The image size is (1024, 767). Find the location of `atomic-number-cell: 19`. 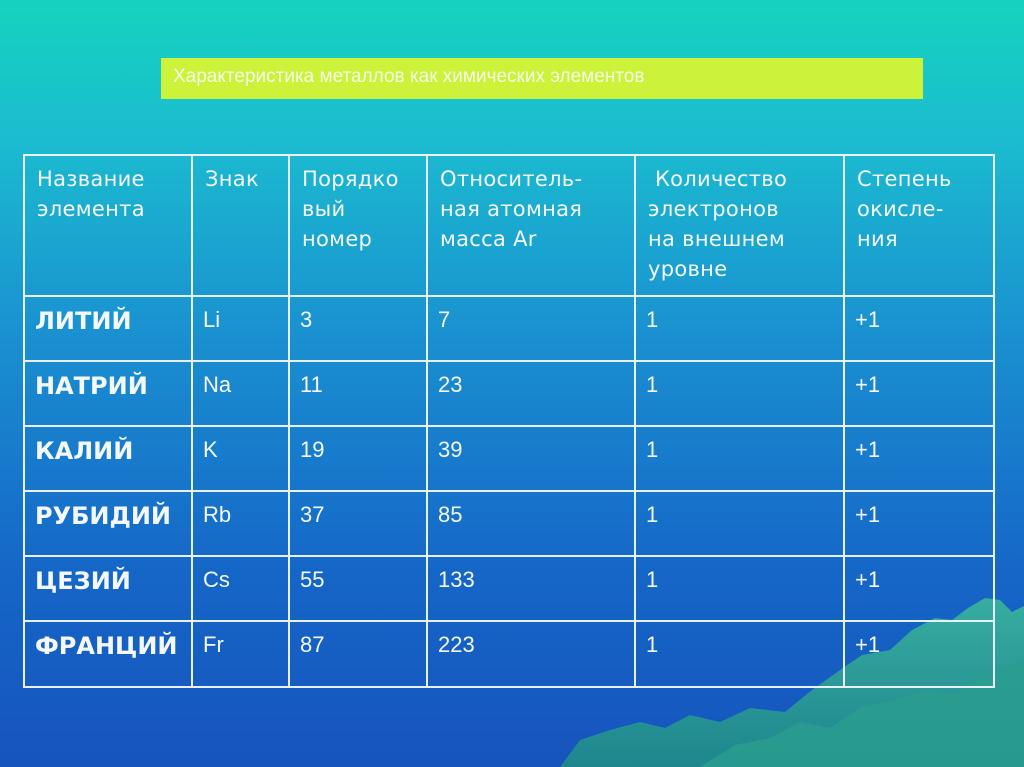

atomic-number-cell: 19 is located at coordinates (358, 458).